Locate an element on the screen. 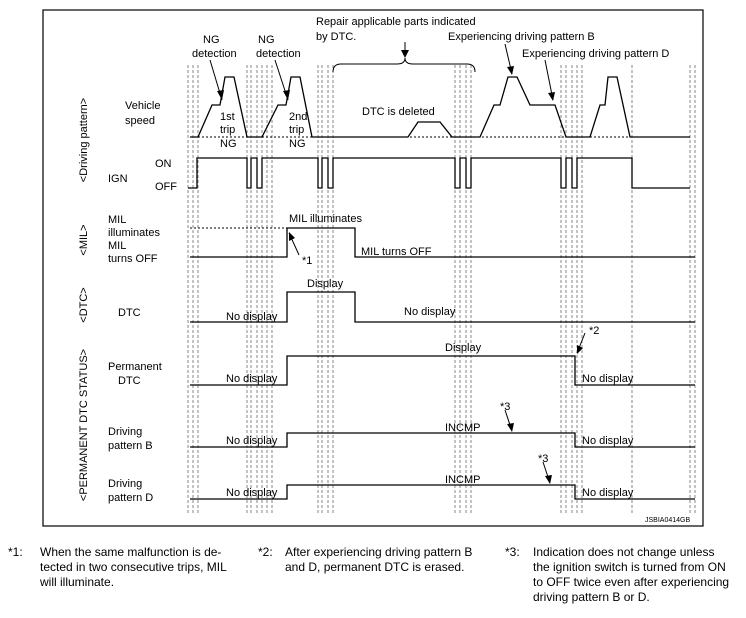 The height and width of the screenshot is (618, 746). label: JSBIA0414GB is located at coordinates (667, 520).